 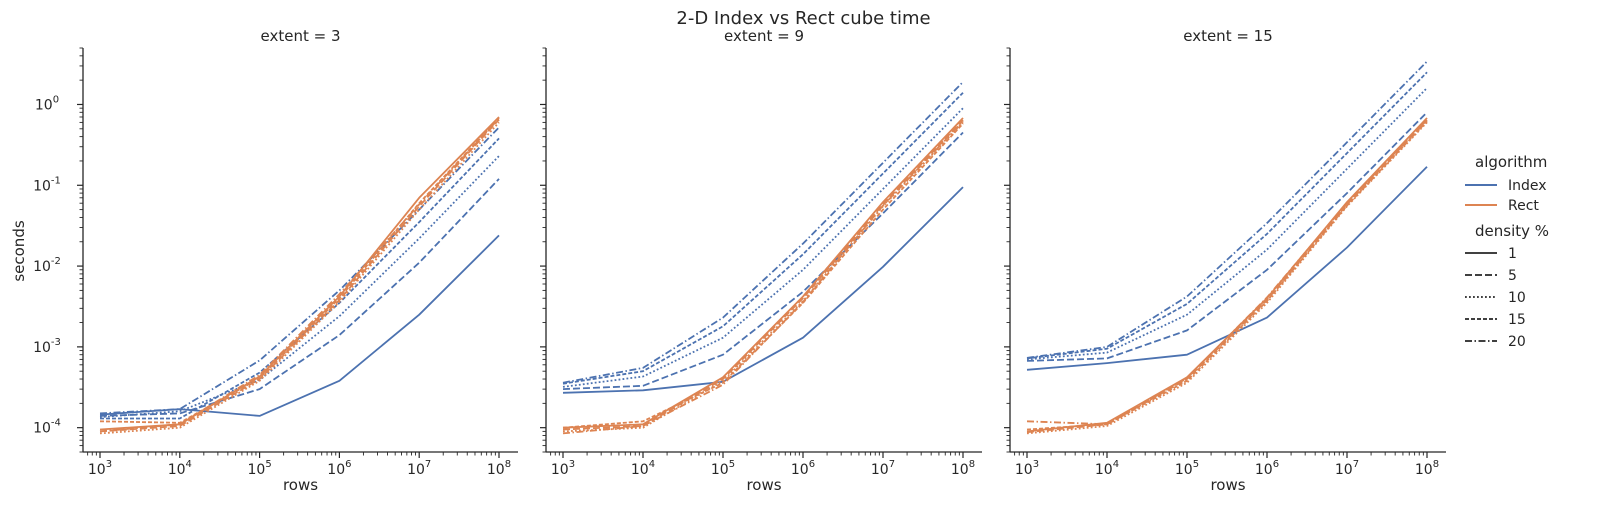 I want to click on y-tick-label: 10⁻², so click(x=47, y=265).